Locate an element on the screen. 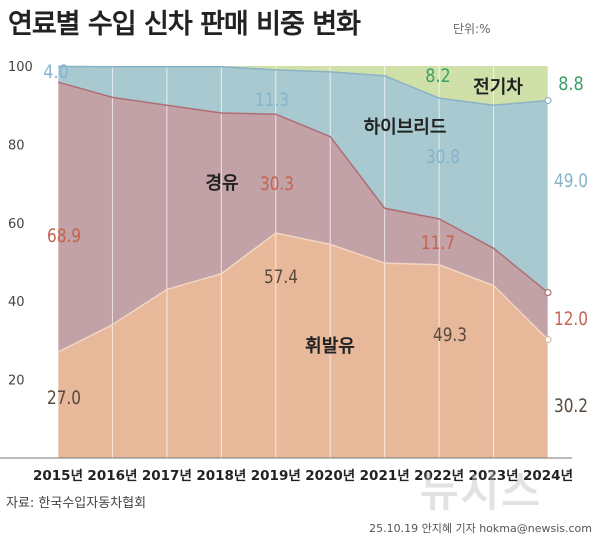 This screenshot has height=541, width=600. data-label-휘발유-2015년: 27.0 is located at coordinates (64, 398).